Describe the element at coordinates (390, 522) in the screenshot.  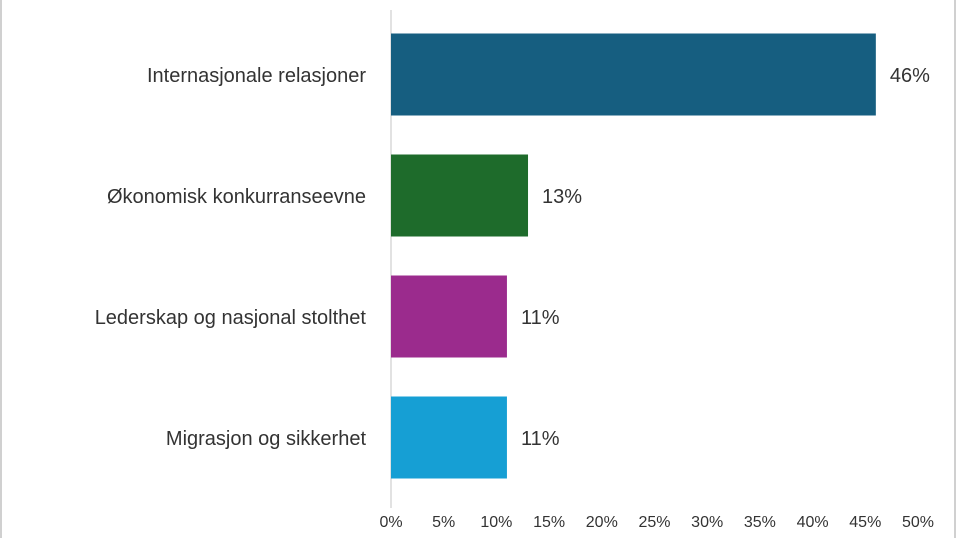
I see `x-tick-label: 0%` at that location.